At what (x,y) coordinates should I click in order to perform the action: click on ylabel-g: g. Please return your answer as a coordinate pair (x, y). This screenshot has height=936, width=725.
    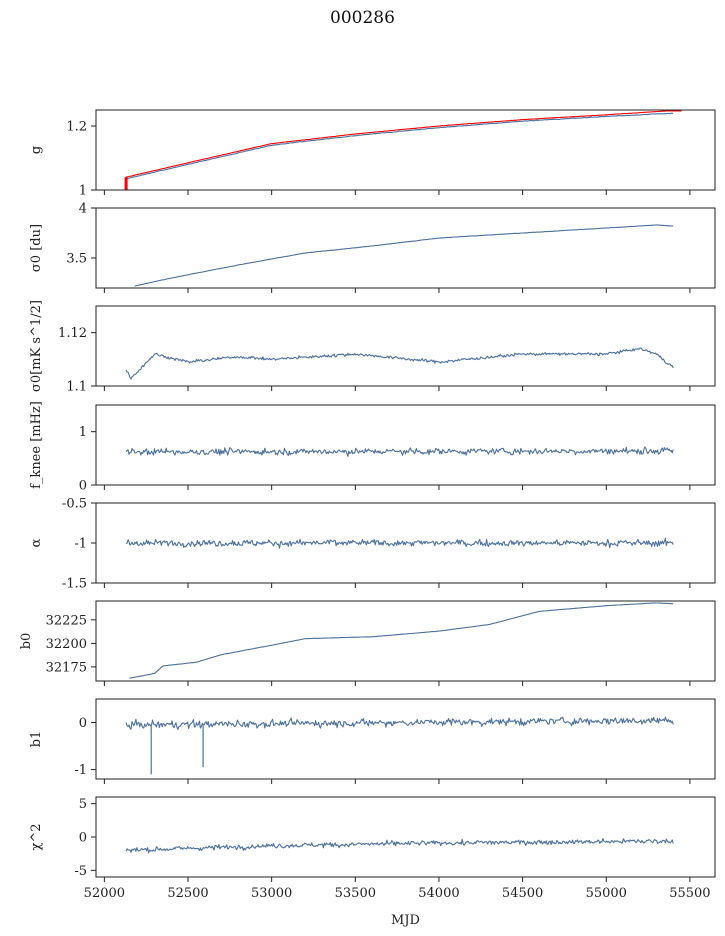
    Looking at the image, I should click on (36, 150).